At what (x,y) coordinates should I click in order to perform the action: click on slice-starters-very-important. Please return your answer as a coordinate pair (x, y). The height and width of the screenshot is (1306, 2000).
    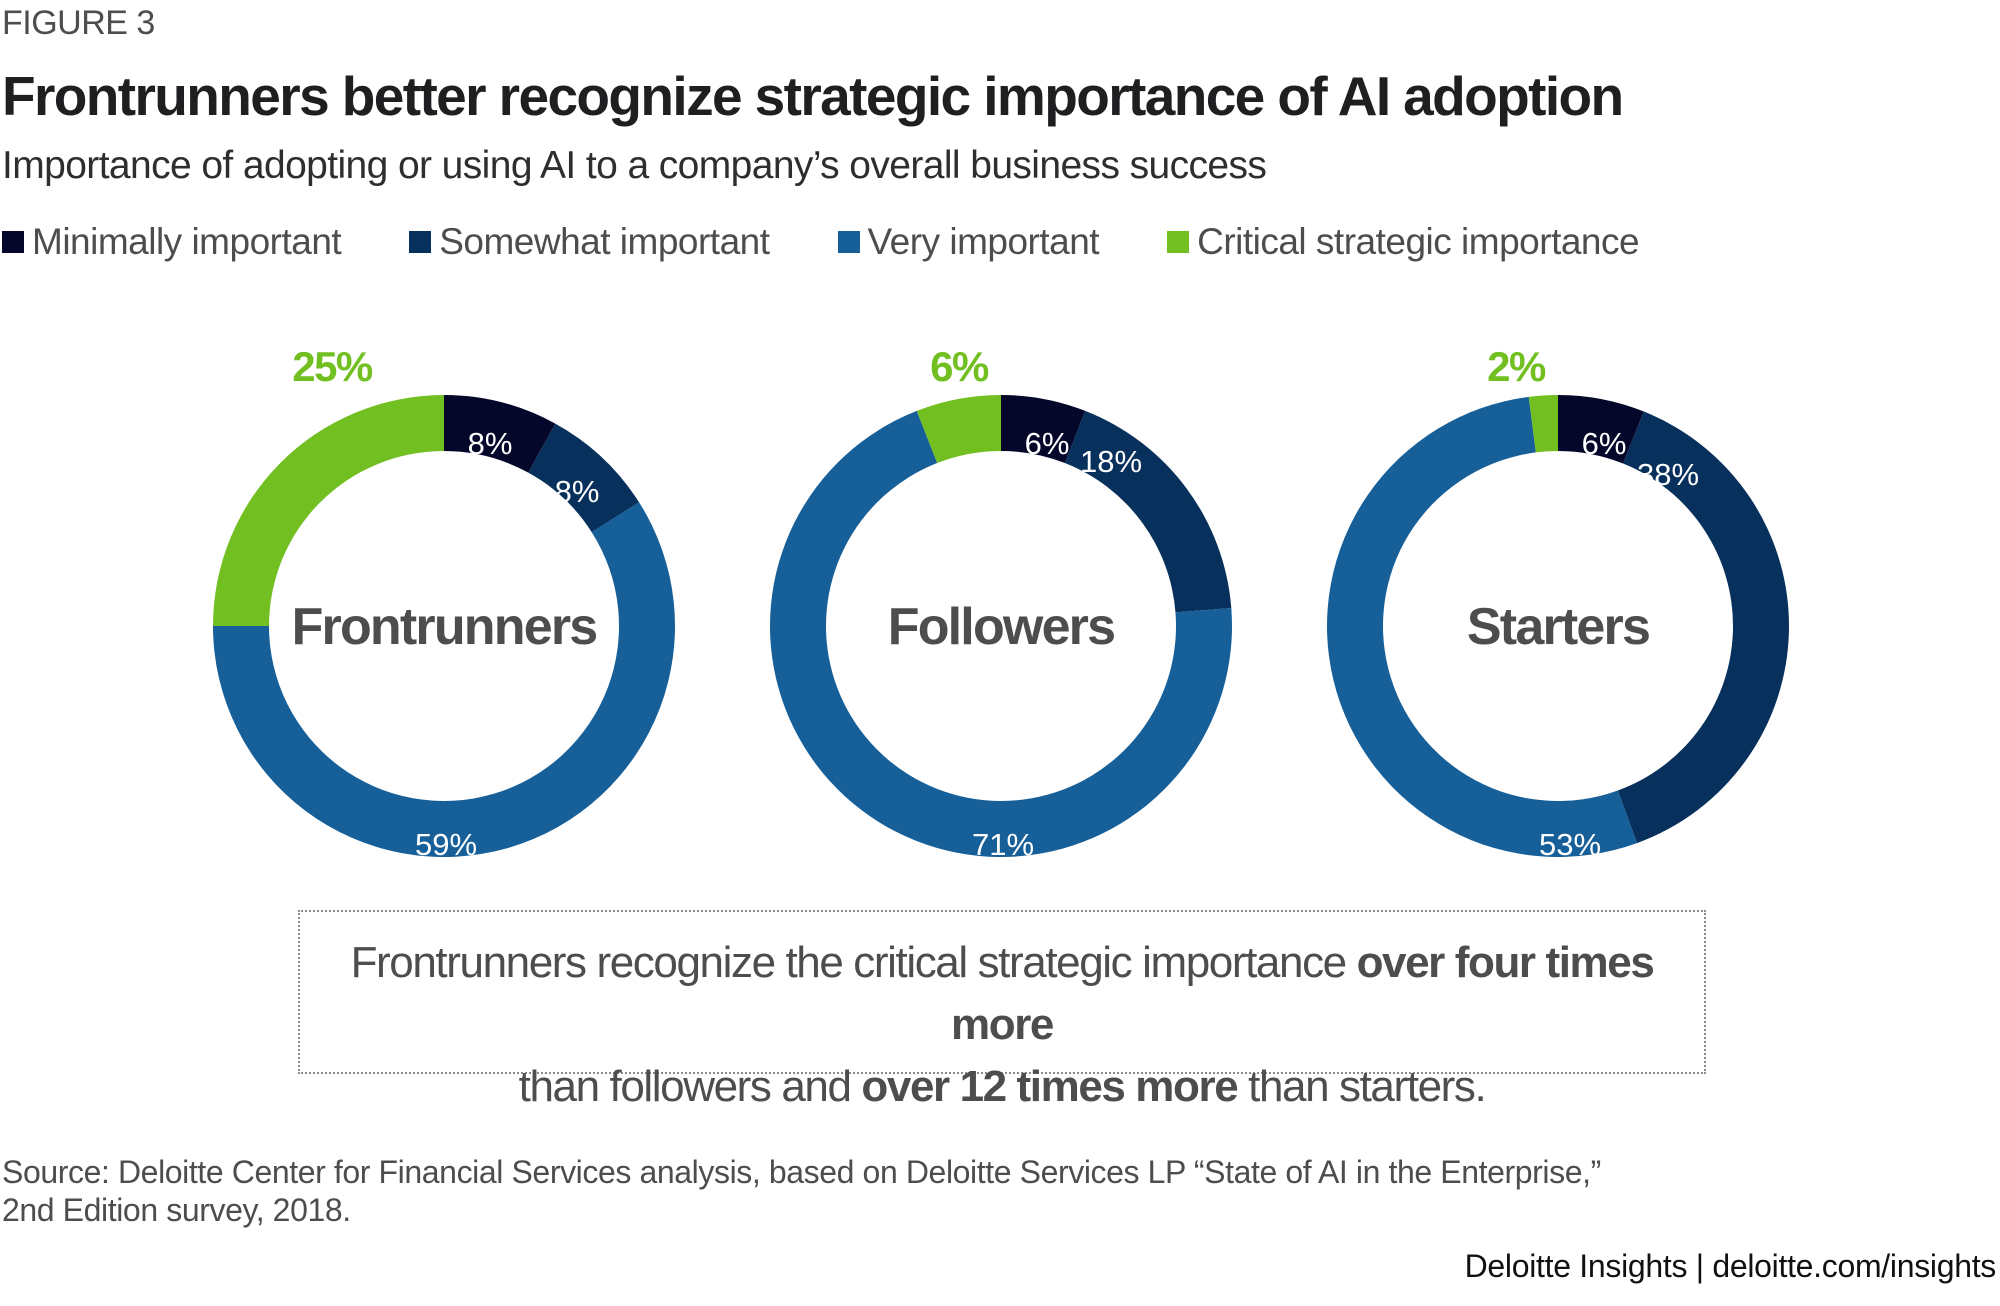
    Looking at the image, I should click on (1482, 627).